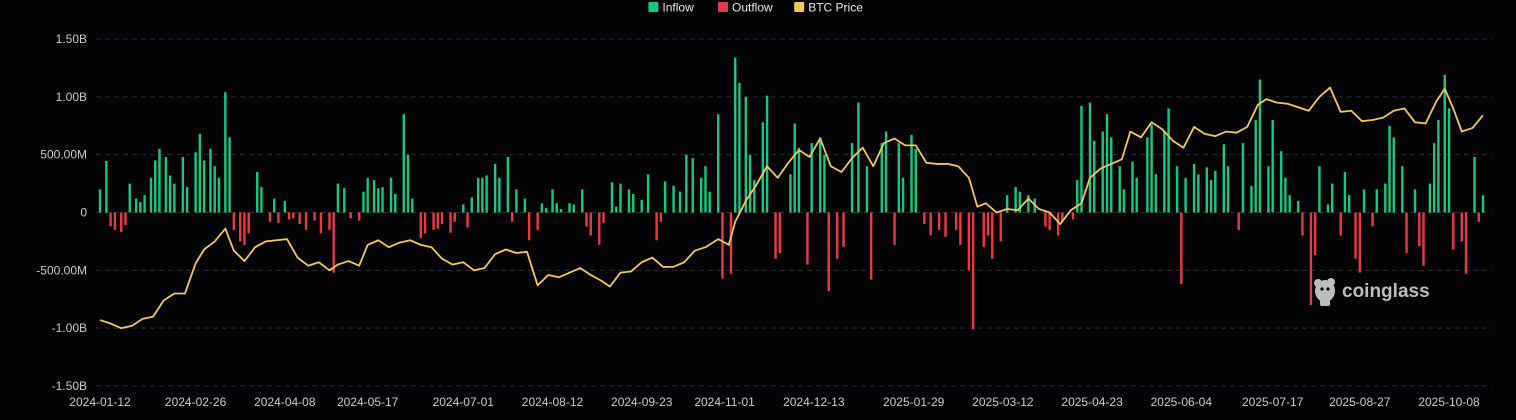  I want to click on coinglass-watermark: coinglass, so click(1372, 292).